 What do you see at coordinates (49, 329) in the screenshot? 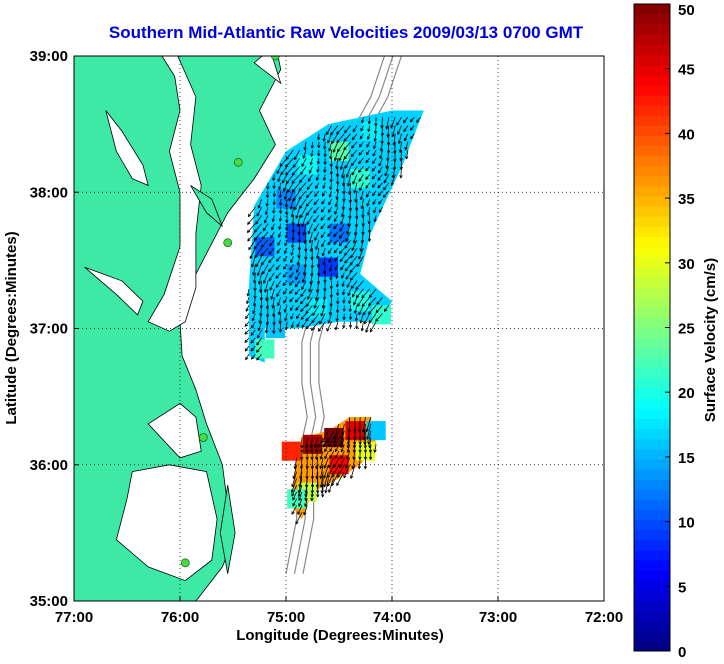
I see `y-tick-label: 37:00` at bounding box center [49, 329].